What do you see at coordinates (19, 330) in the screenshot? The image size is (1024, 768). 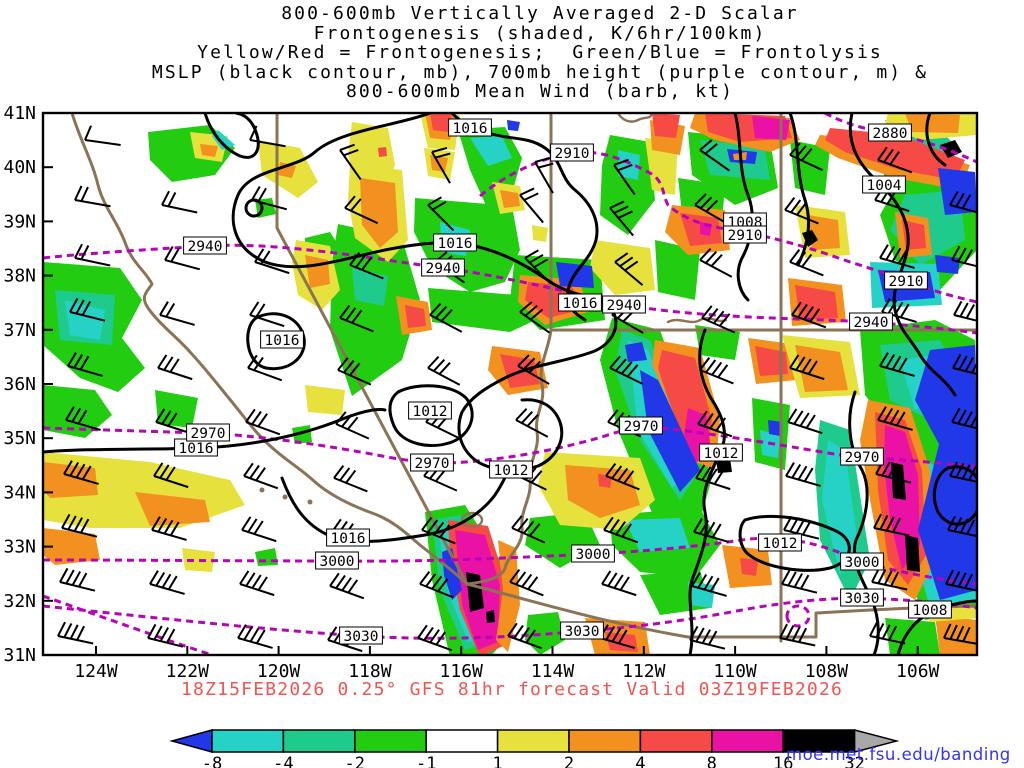 I see `lat-tick-label: 37N` at bounding box center [19, 330].